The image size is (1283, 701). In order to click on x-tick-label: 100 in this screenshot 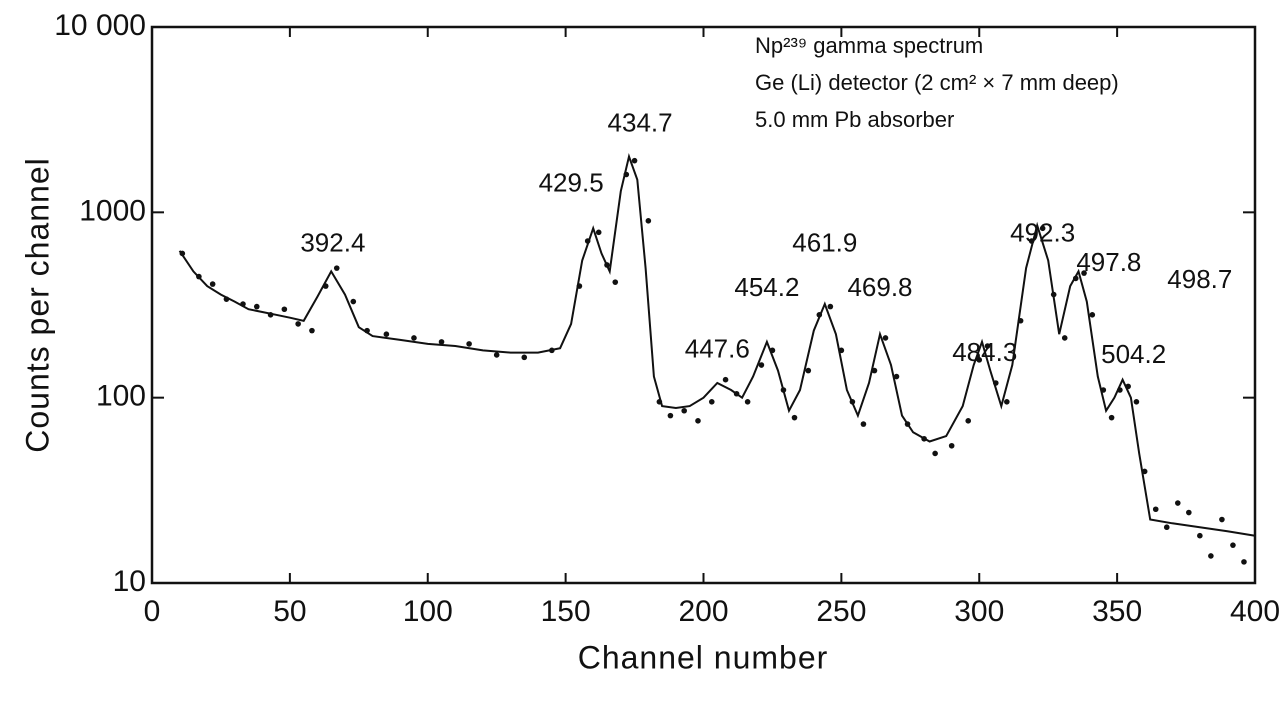, I will do `click(428, 611)`.